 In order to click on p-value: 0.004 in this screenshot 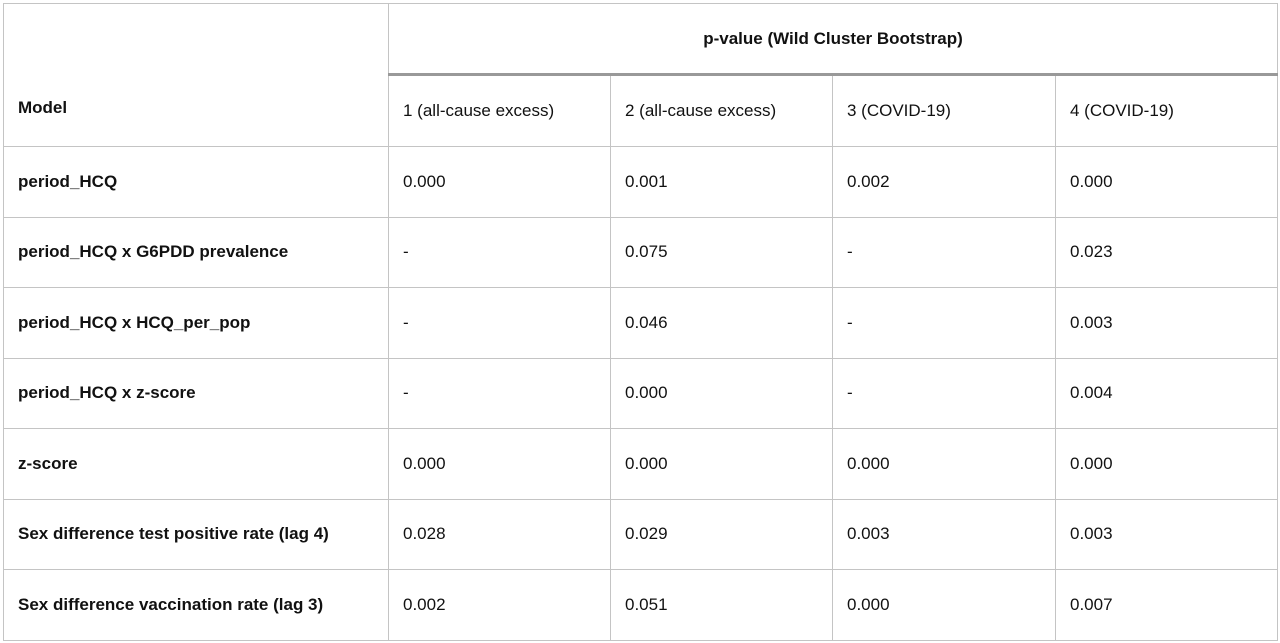, I will do `click(1166, 393)`.